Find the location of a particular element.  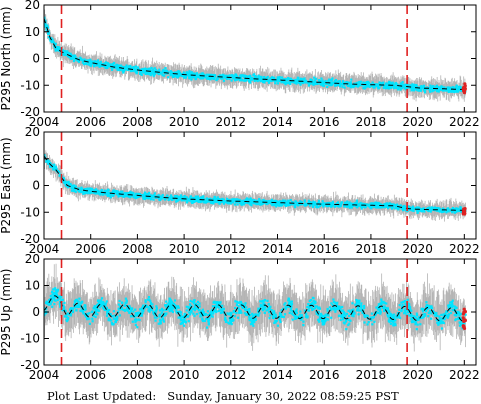

x-tick-label: 2014 is located at coordinates (277, 122).